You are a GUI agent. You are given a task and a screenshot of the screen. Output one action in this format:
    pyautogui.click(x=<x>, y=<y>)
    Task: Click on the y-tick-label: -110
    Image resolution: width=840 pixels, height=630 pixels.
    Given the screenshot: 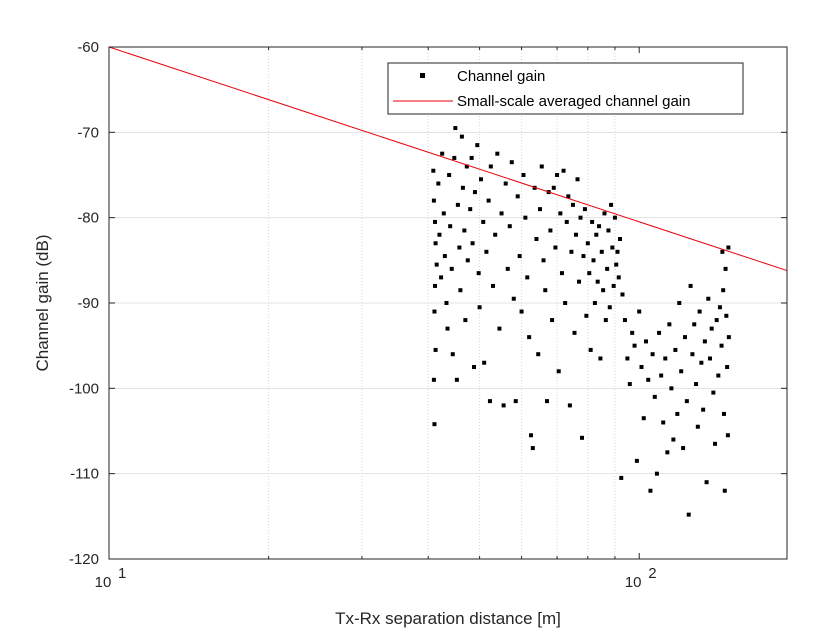 What is the action you would take?
    pyautogui.click(x=84, y=474)
    